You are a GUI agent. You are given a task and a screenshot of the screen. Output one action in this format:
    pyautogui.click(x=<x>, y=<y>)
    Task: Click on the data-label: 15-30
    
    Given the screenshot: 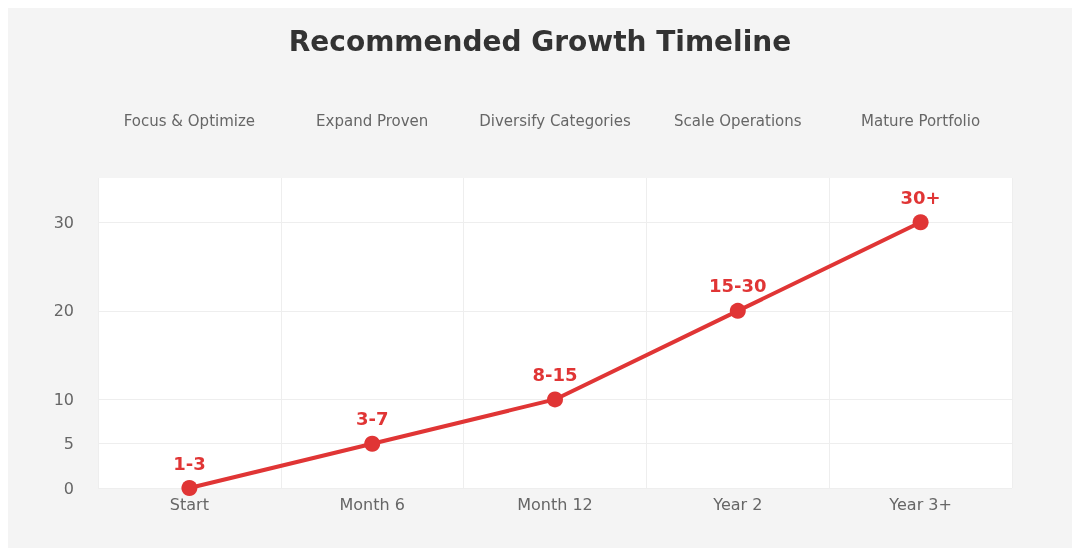 What is the action you would take?
    pyautogui.click(x=738, y=286)
    